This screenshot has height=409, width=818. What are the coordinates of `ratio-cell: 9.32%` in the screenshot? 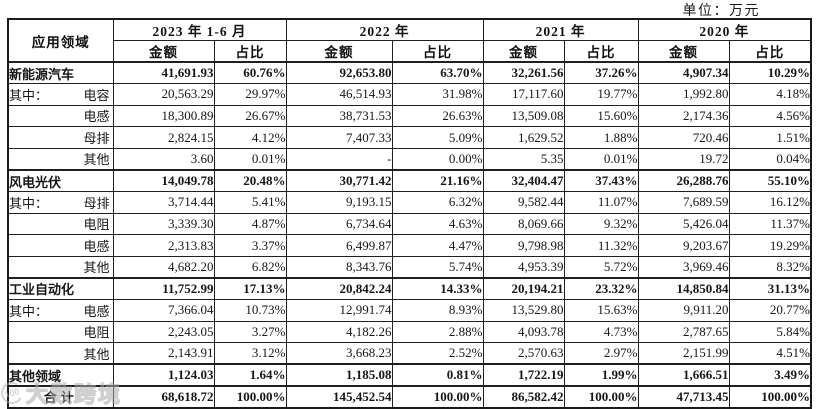 It's located at (601, 224).